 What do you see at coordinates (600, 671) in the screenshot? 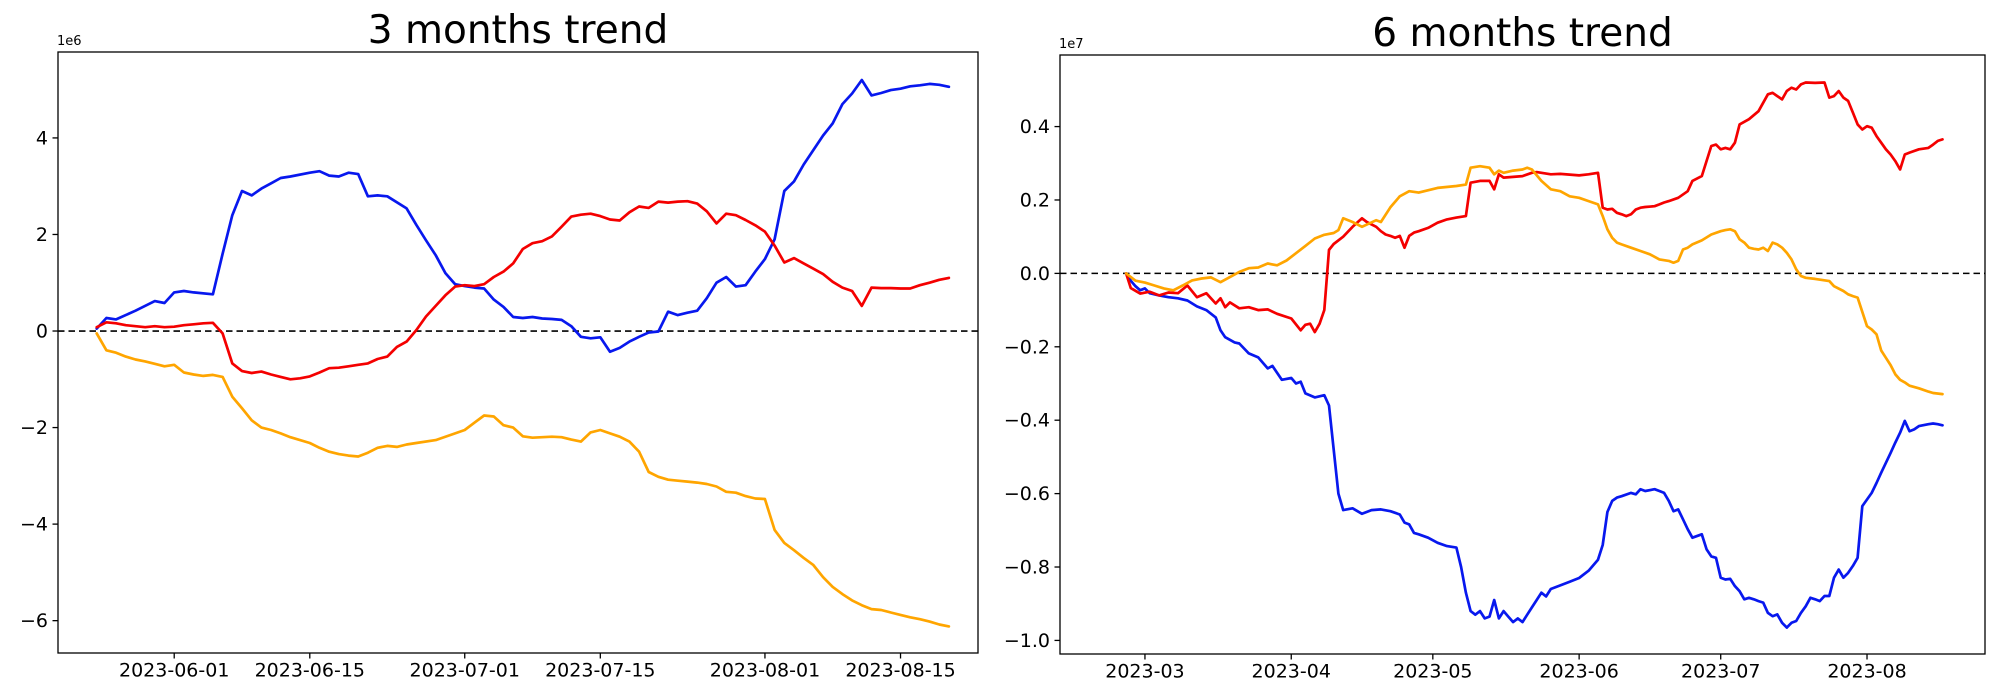
I see `x-tick-label: 2023-07-15` at bounding box center [600, 671].